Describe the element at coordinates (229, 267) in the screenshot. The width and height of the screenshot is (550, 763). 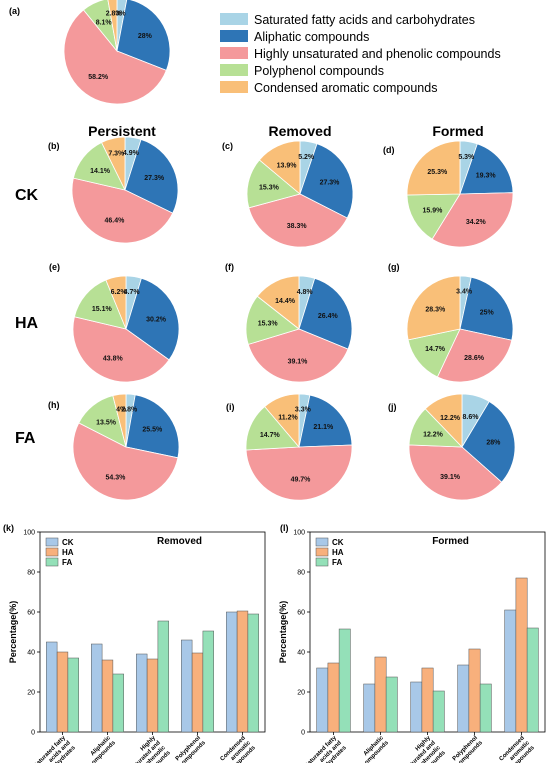
I see `panel-label: (f)` at that location.